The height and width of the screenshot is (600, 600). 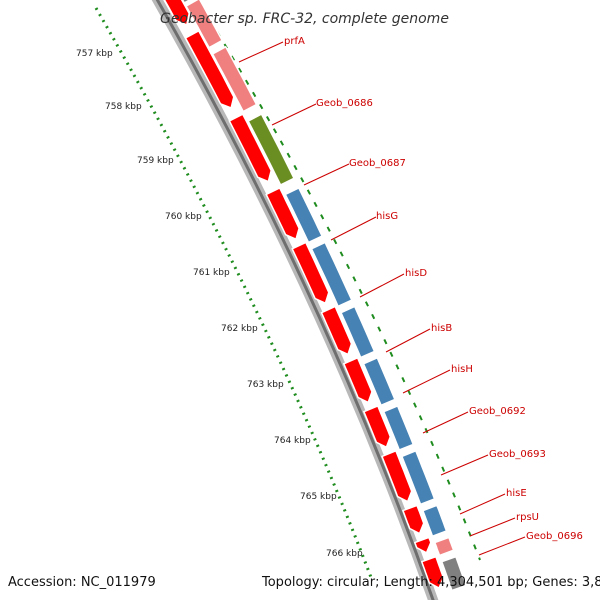 What do you see at coordinates (377, 163) in the screenshot?
I see `gene-label-geob-0687: Geob_0687` at bounding box center [377, 163].